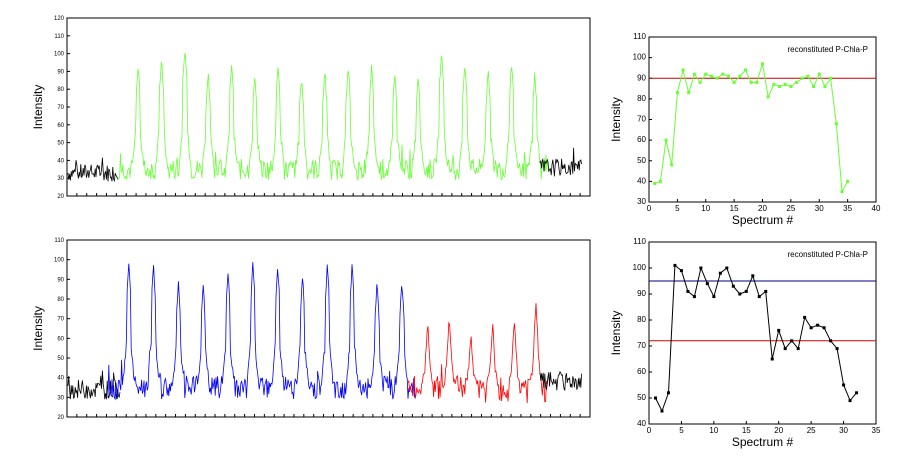  Describe the element at coordinates (478, 353) in the screenshot. I see `trace-series-red` at that location.